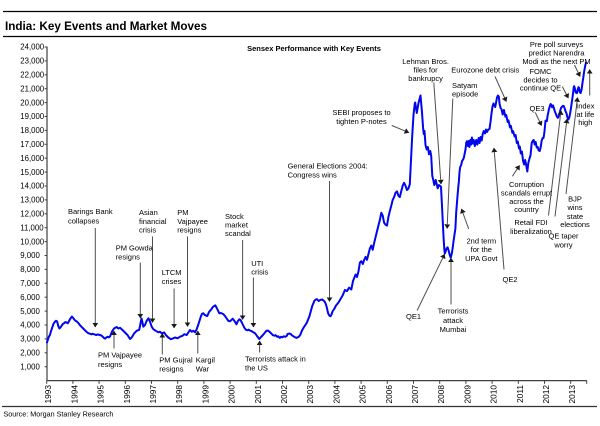  What do you see at coordinates (575, 198) in the screenshot?
I see `svg-text: BJP` at bounding box center [575, 198].